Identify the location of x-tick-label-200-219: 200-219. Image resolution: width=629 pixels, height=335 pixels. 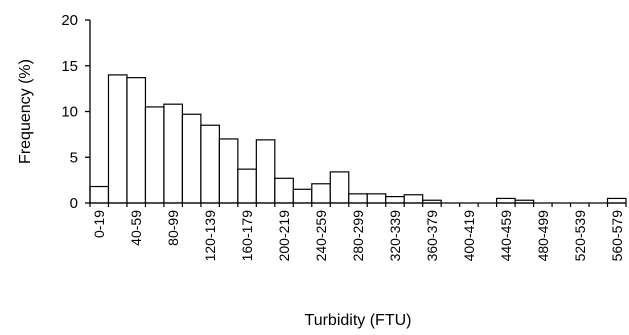
(284, 236).